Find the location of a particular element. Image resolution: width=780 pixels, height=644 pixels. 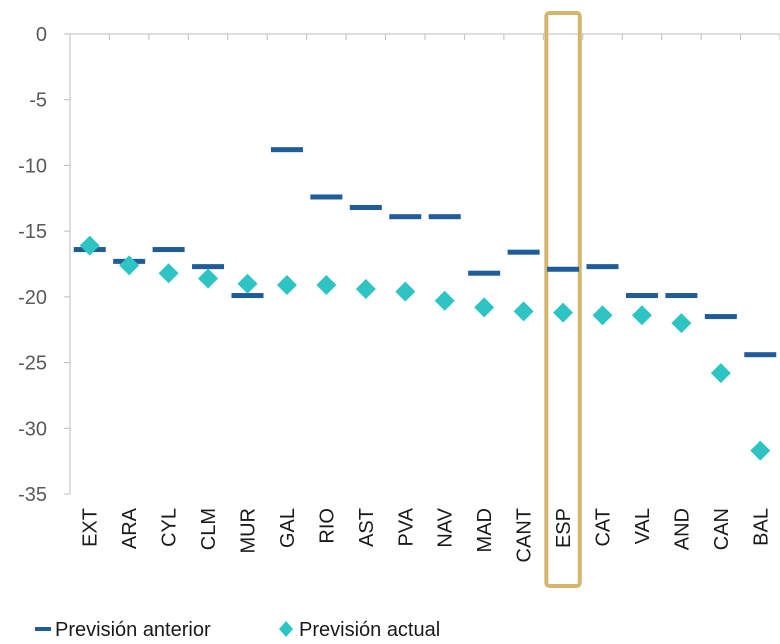

diamond-marker-mad is located at coordinates (484, 307).